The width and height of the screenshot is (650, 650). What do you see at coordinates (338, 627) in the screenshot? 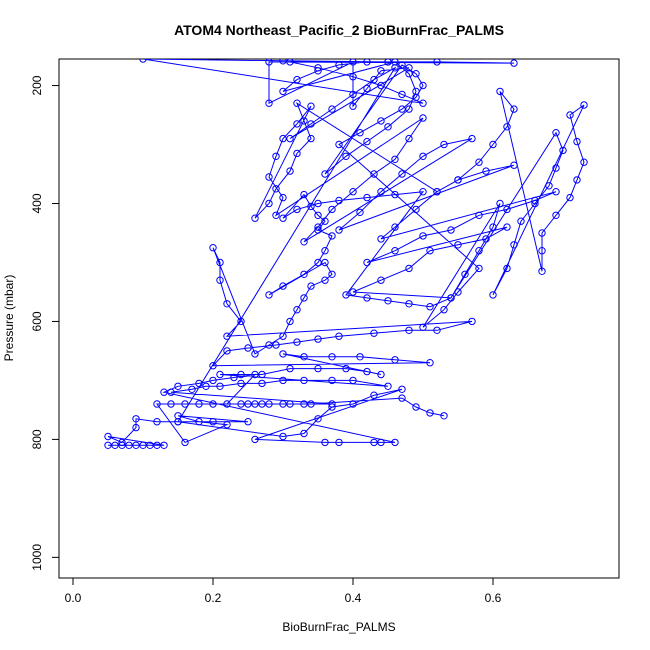
I see `x-axis-label: BioBurnFrac_PALMS` at bounding box center [338, 627].